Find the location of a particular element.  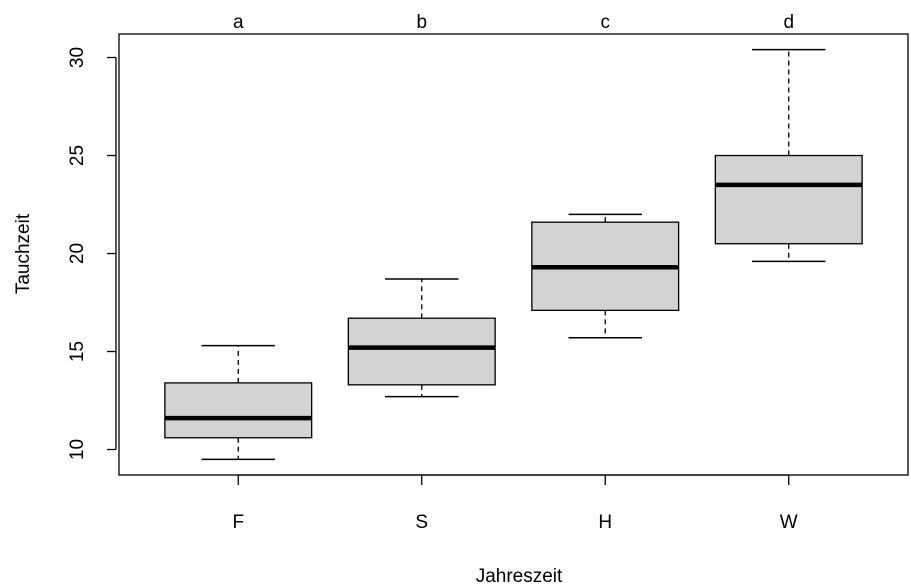

group-letter-f: a is located at coordinates (238, 22).